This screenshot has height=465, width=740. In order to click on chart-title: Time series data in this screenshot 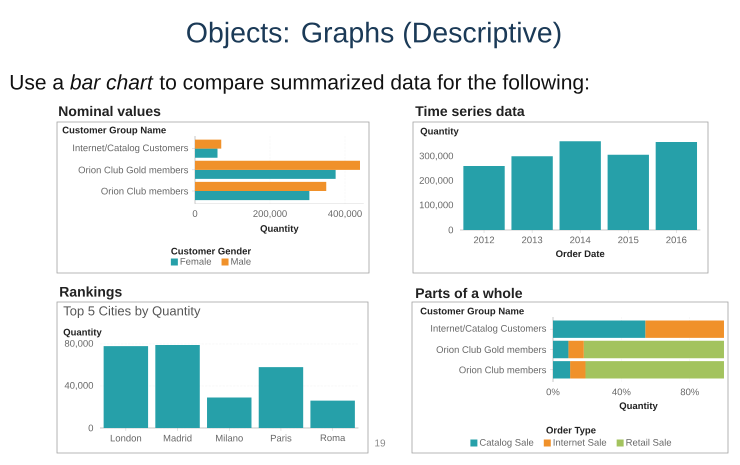, I will do `click(470, 111)`.